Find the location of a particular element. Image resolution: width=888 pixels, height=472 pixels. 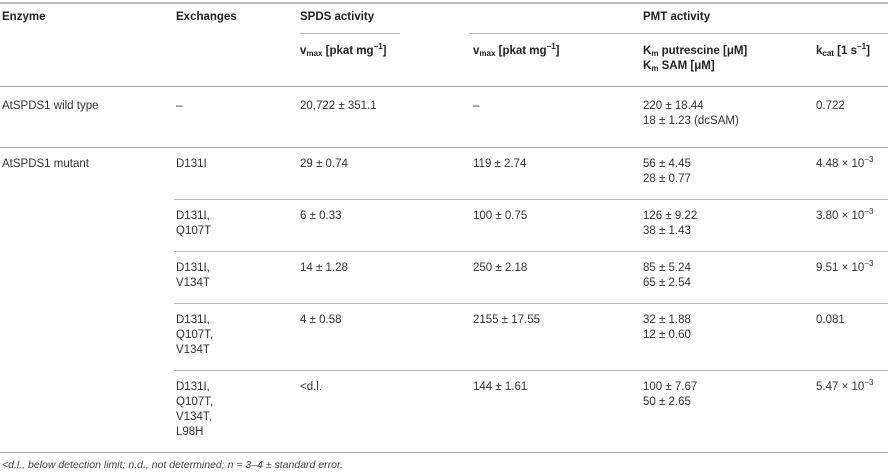

header-kcat: kcat [1 s−1] is located at coordinates (843, 50).